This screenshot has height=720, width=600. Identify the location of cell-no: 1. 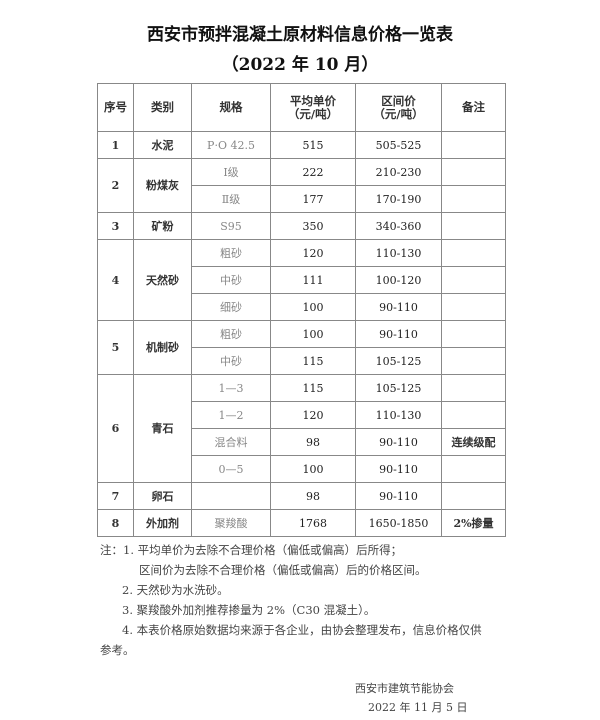
(115, 145).